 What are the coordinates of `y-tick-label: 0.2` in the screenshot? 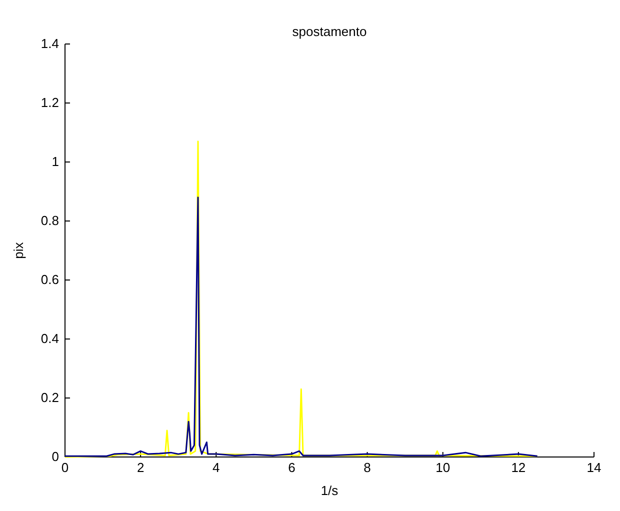 It's located at (49, 398).